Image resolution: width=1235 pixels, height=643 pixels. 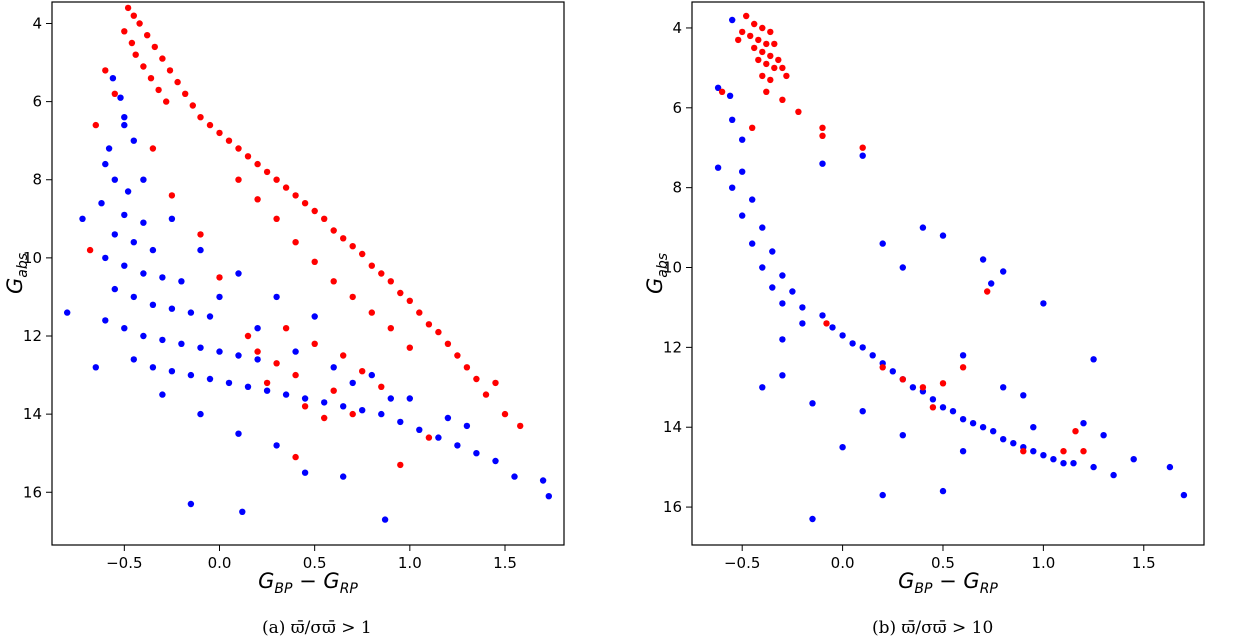 I want to click on y-tick-label: 12, so click(x=672, y=347).